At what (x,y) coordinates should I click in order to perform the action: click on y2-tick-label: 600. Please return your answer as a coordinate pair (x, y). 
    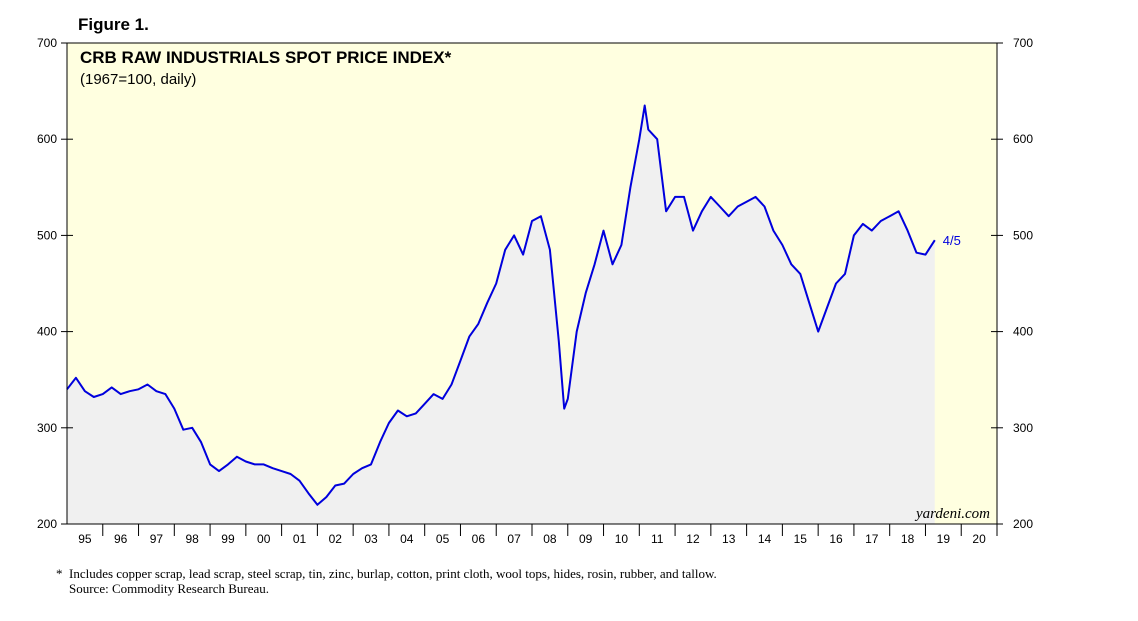
    Looking at the image, I should click on (1023, 139).